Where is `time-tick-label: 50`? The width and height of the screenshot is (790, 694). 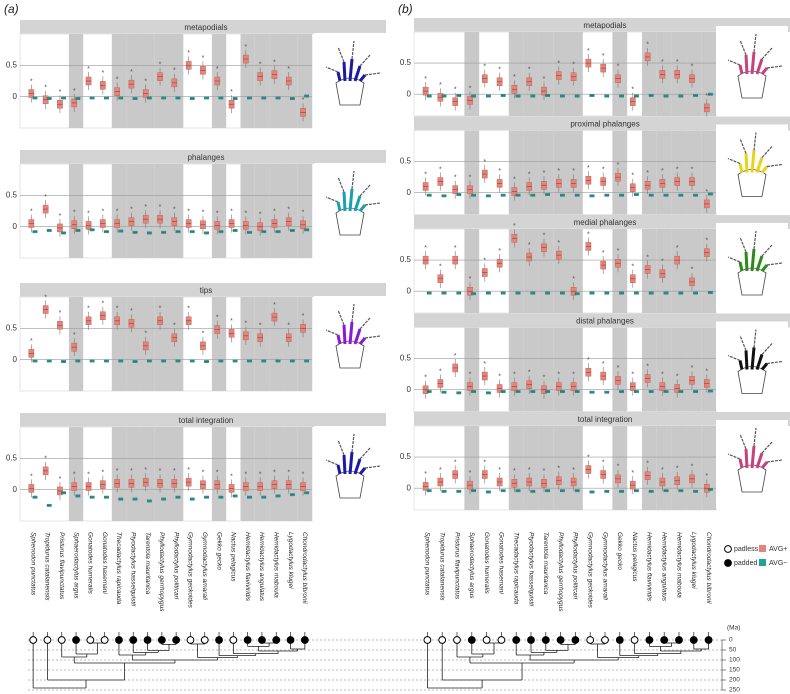 time-tick-label: 50 is located at coordinates (733, 650).